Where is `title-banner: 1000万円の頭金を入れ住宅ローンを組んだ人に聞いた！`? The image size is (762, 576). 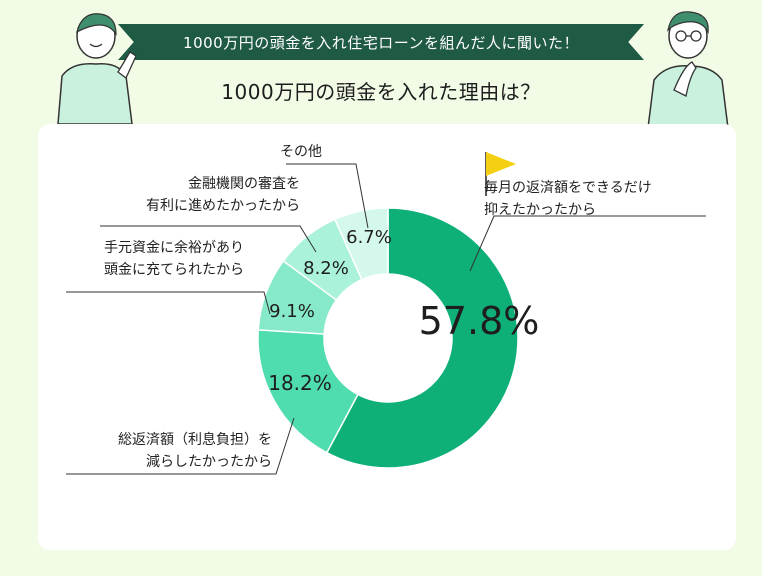
title-banner: 1000万円の頭金を入れ住宅ローンを組んだ人に聞いた！ is located at coordinates (381, 42).